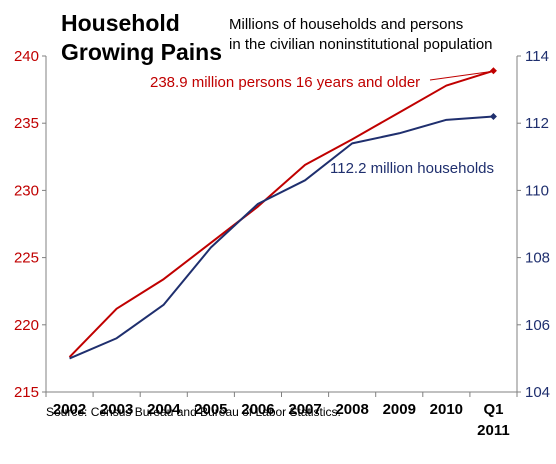 The height and width of the screenshot is (464, 556). I want to click on chart-title-line-2: Growing Pains, so click(141, 52).